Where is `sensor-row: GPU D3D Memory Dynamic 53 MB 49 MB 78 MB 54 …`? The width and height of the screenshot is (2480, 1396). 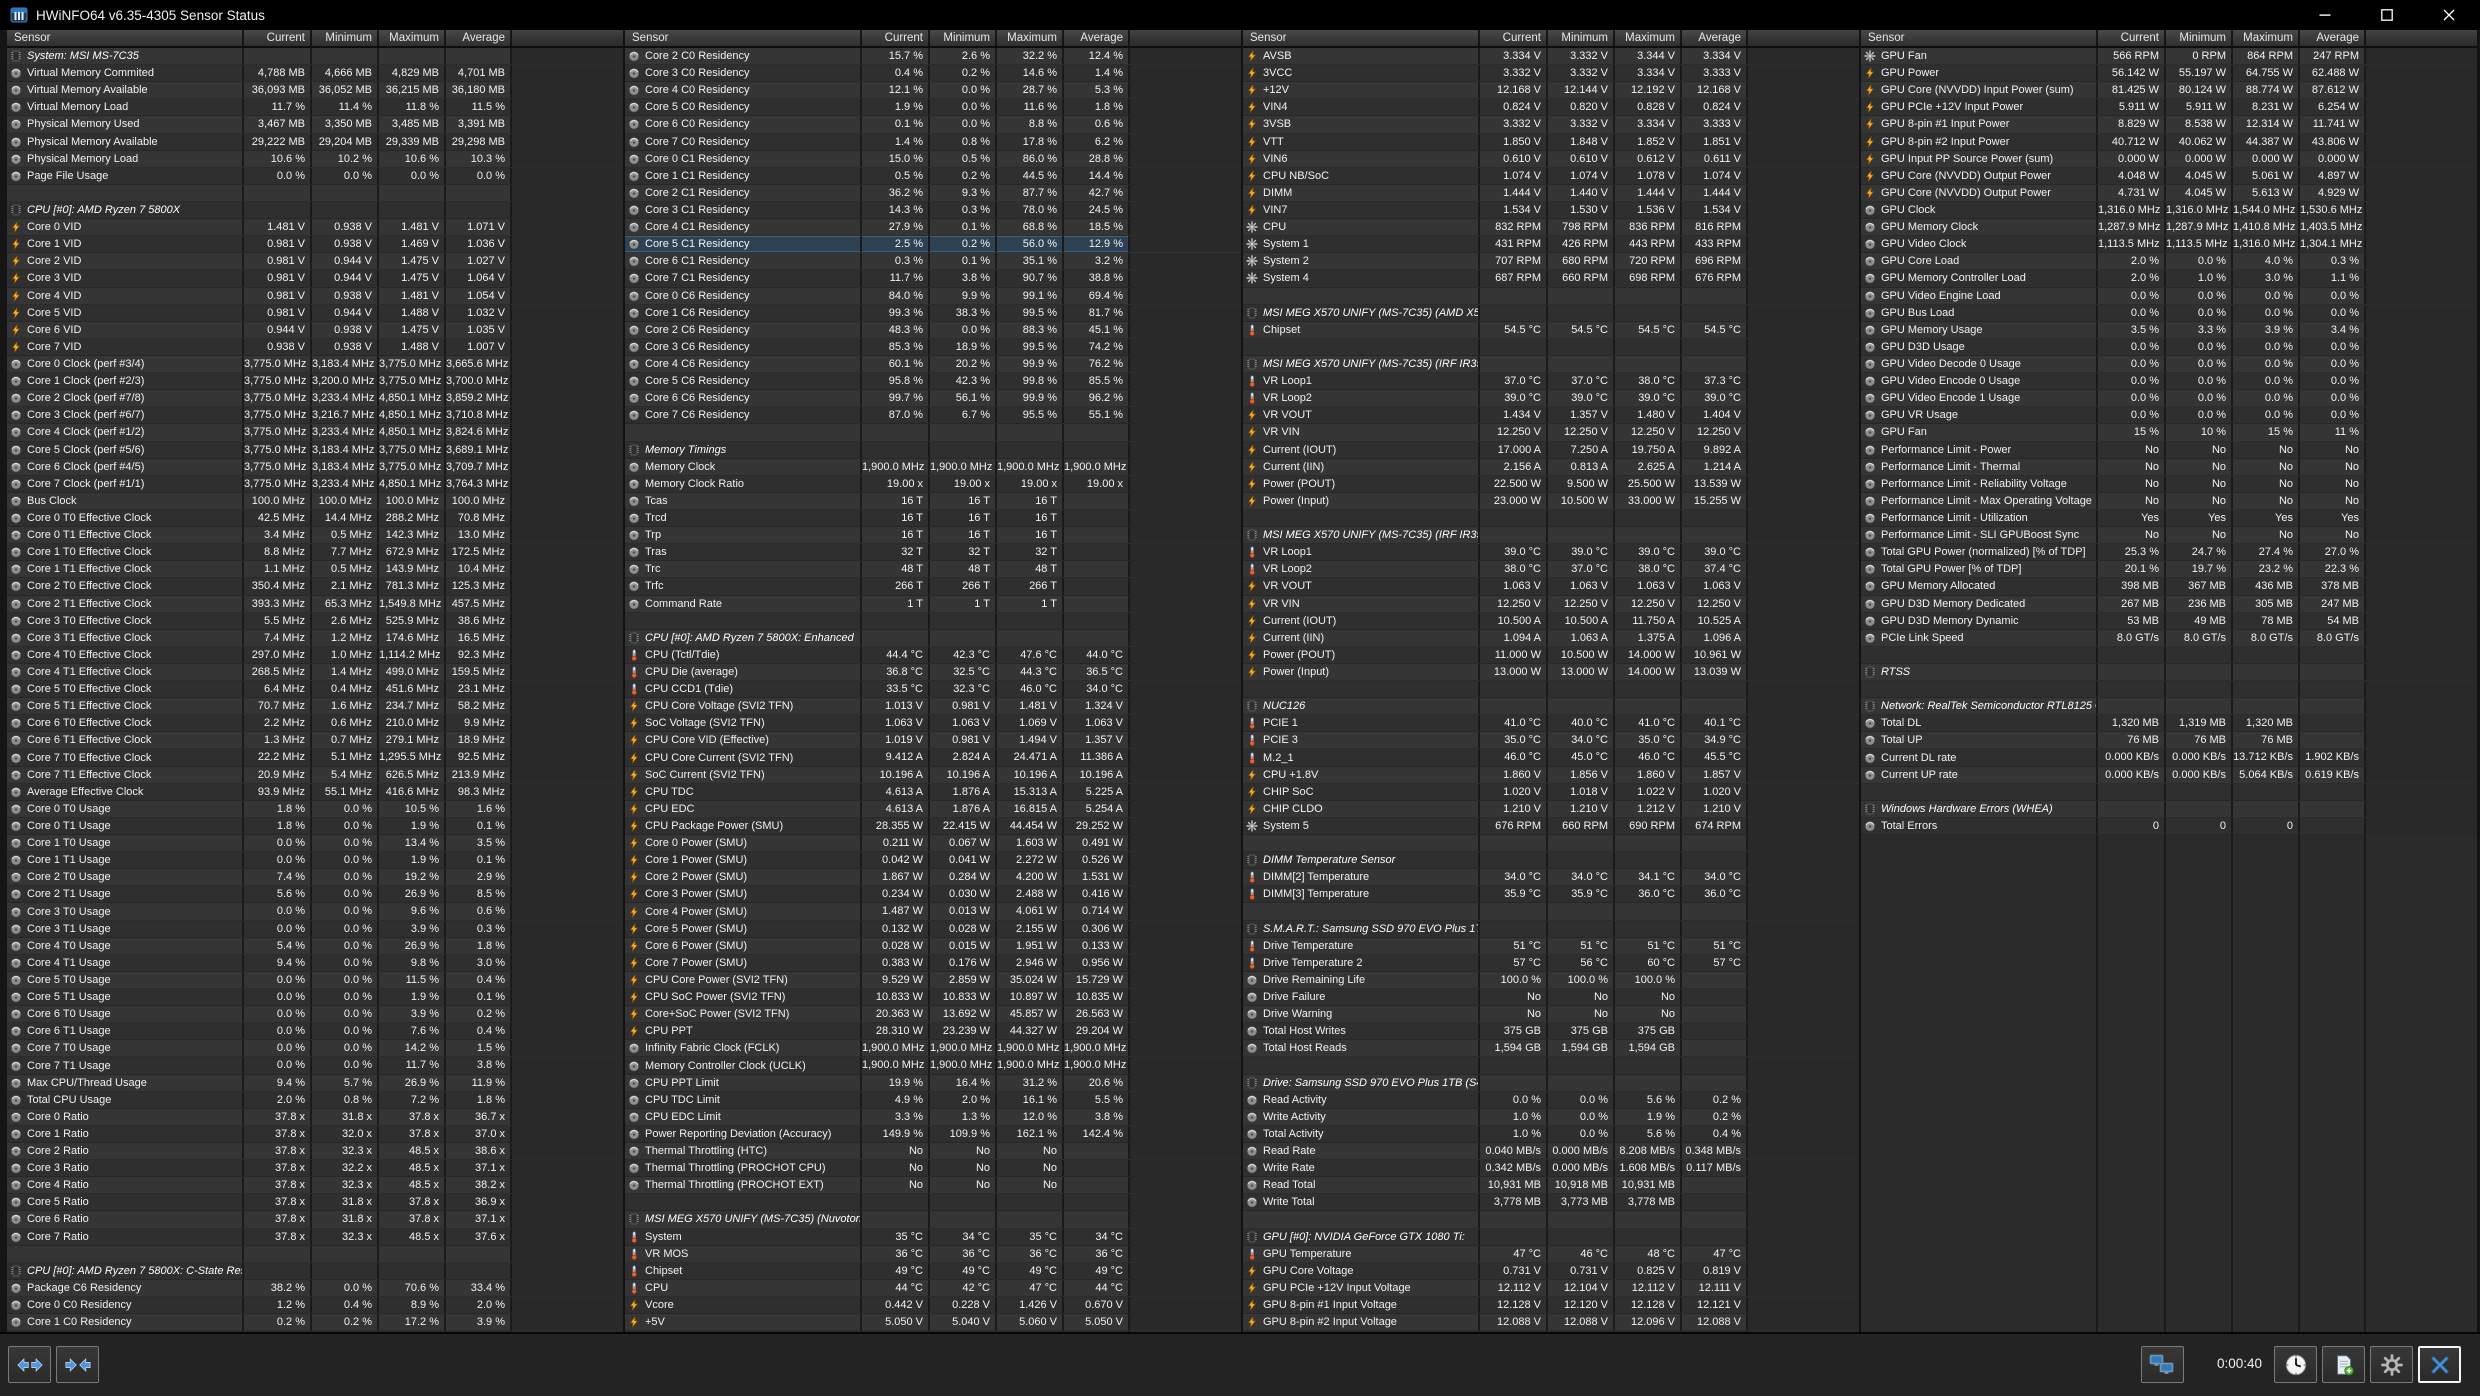
sensor-row: GPU D3D Memory Dynamic 53 MB 49 MB 78 MB 54 … is located at coordinates (2169, 621).